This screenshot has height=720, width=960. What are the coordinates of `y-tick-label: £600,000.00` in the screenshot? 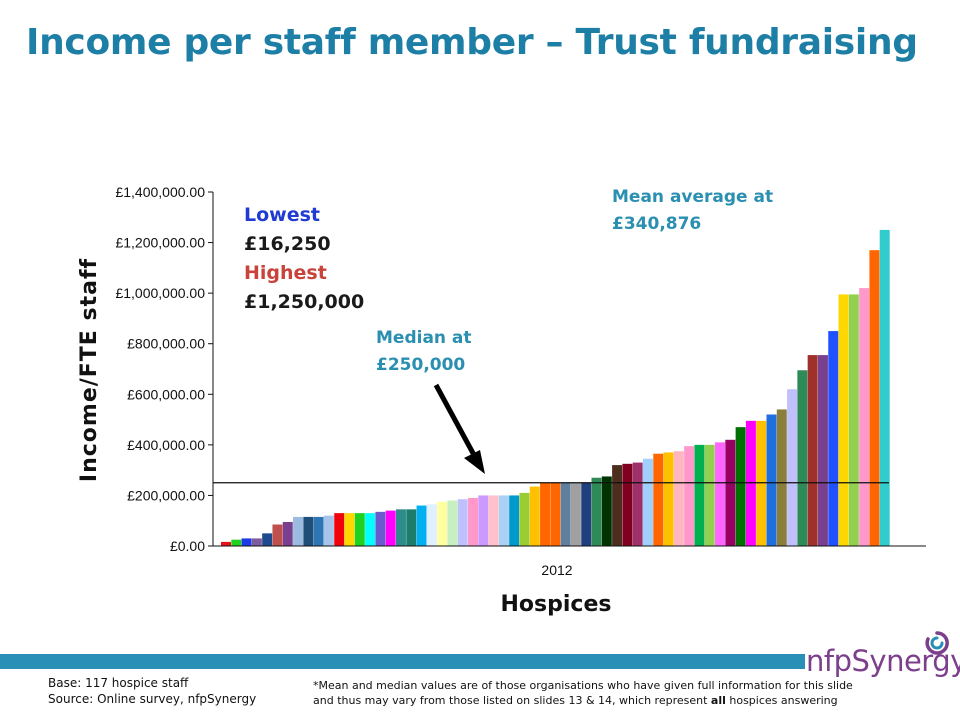 It's located at (166, 394).